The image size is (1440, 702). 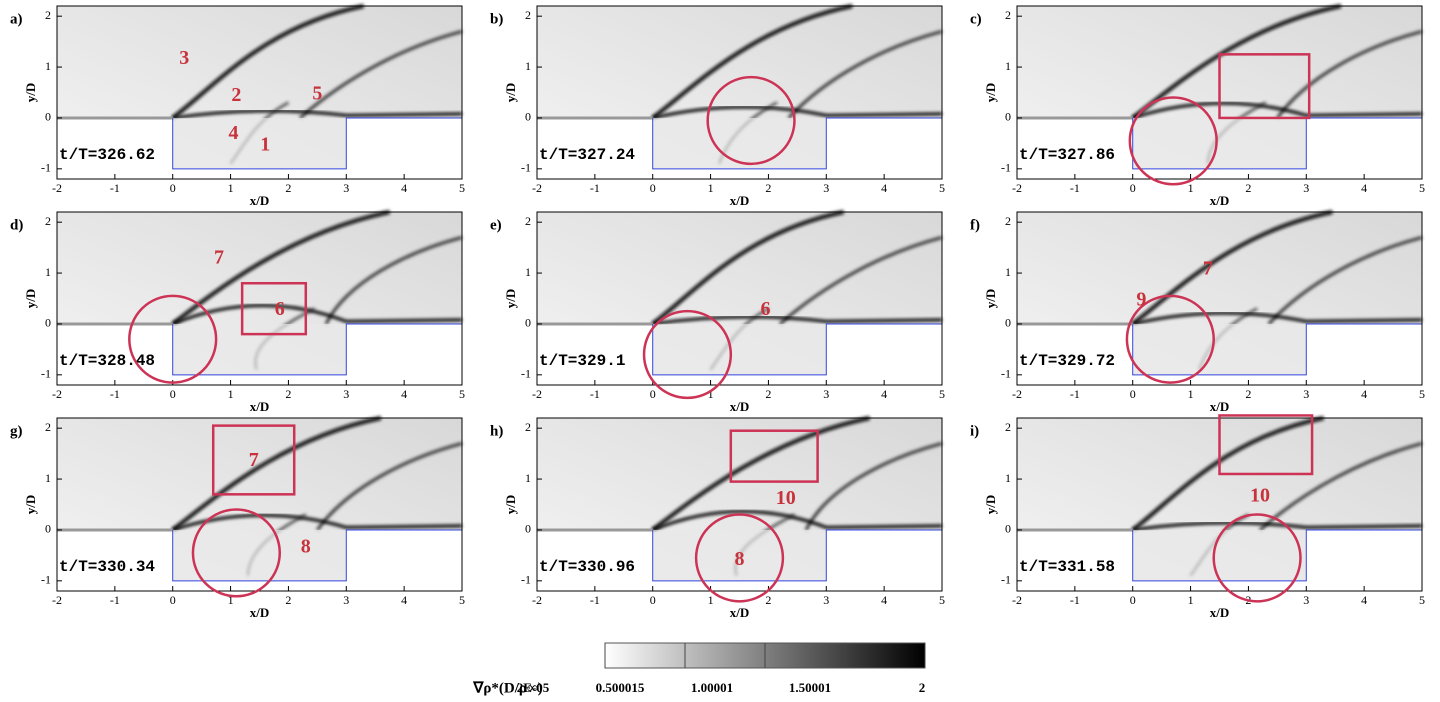 I want to click on x-tick-label: 3, so click(x=826, y=600).